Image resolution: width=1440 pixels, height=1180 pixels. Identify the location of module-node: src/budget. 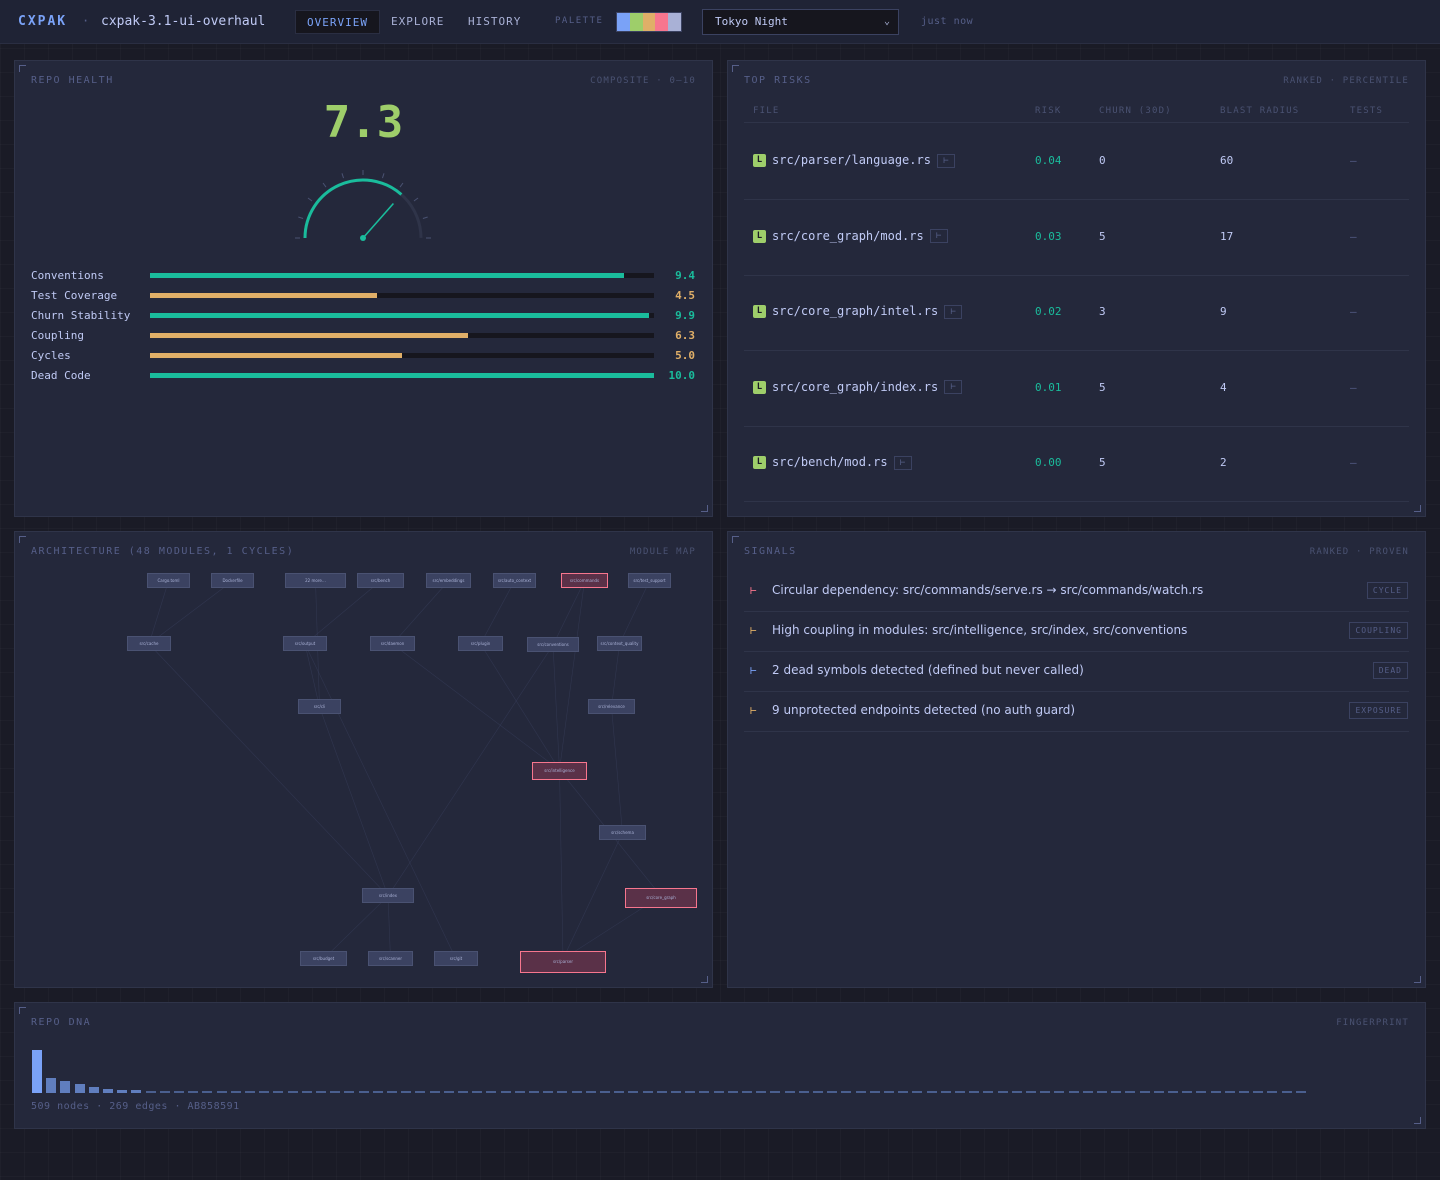
(323, 958).